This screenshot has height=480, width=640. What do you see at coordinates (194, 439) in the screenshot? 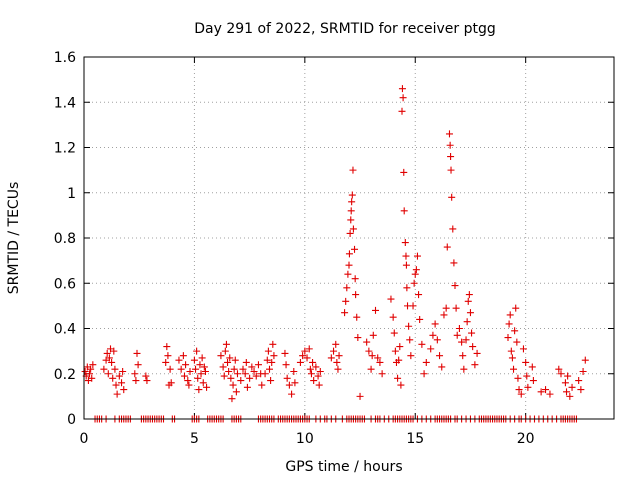
I see `x-tick-label: 5` at bounding box center [194, 439].